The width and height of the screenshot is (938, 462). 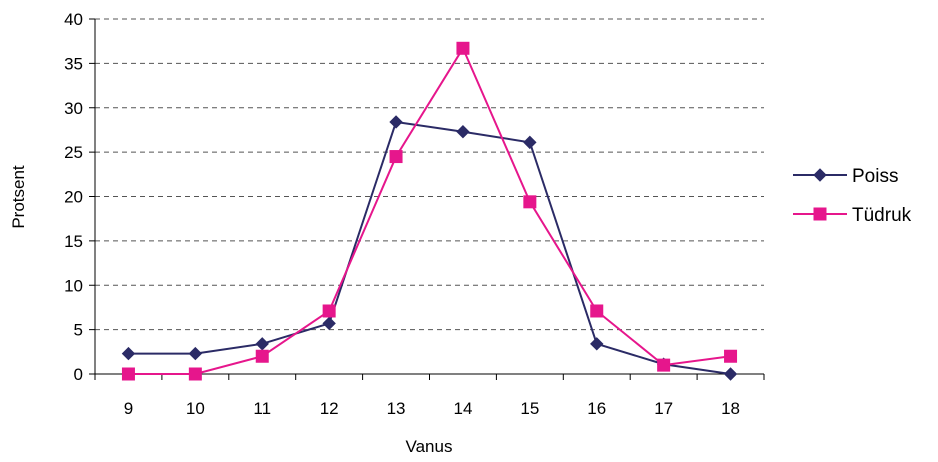 What do you see at coordinates (663, 408) in the screenshot?
I see `x-tick-label: 17` at bounding box center [663, 408].